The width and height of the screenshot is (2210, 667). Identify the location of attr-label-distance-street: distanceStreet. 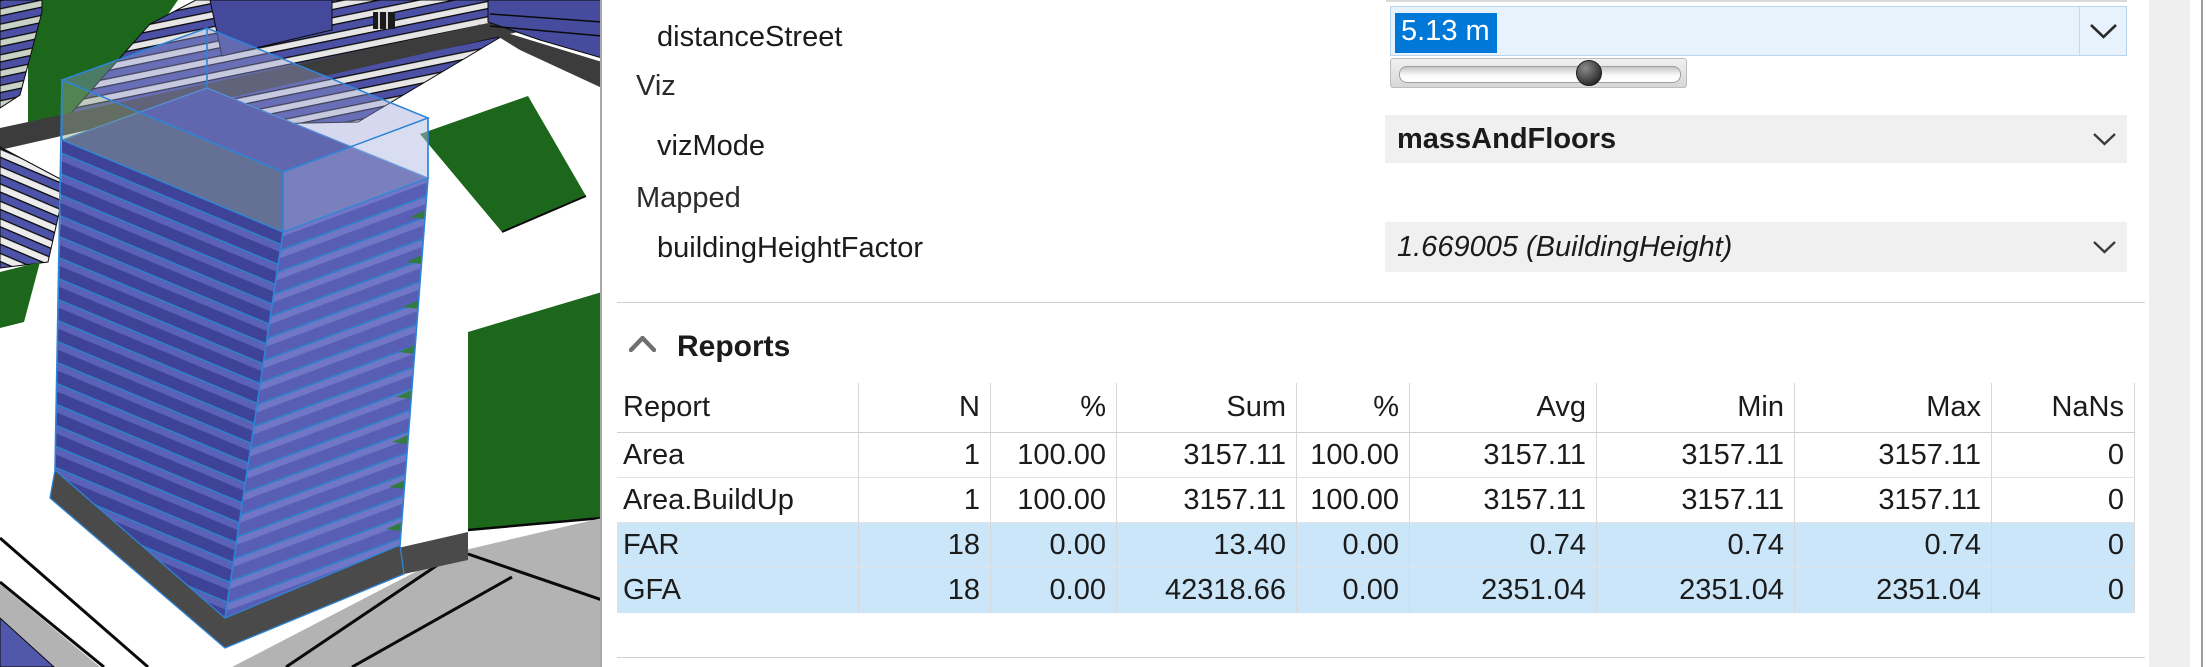
(750, 37).